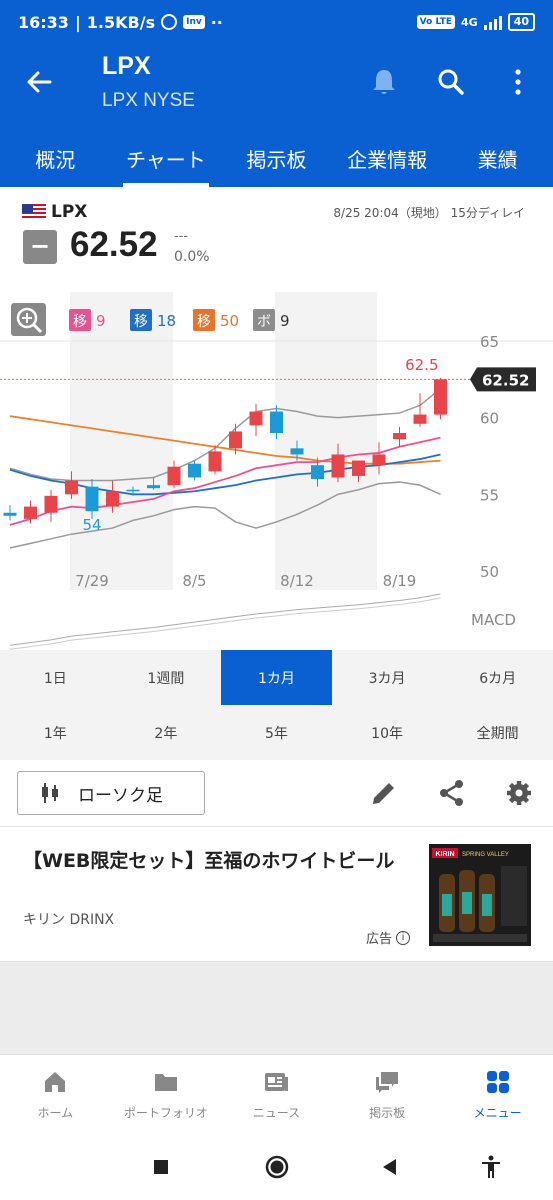 The image size is (553, 1200). Describe the element at coordinates (489, 495) in the screenshot. I see `y-tick-label: 55` at that location.